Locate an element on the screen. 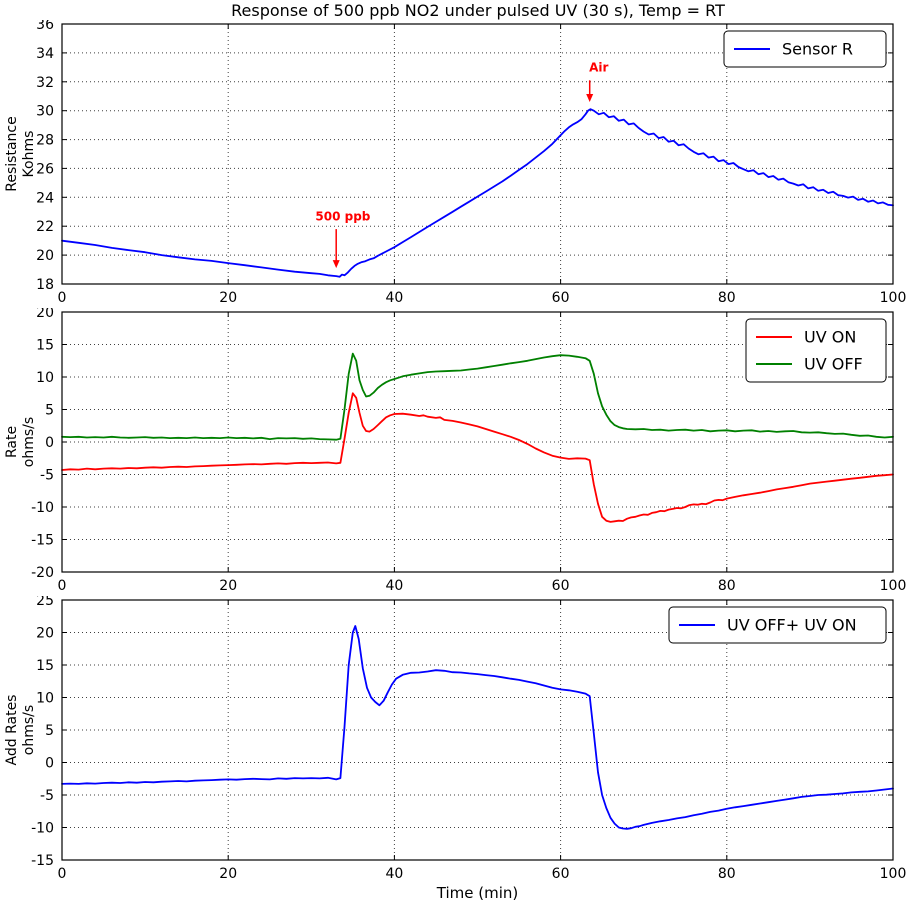 The width and height of the screenshot is (908, 904). y-tick-label: 32 is located at coordinates (45, 83).